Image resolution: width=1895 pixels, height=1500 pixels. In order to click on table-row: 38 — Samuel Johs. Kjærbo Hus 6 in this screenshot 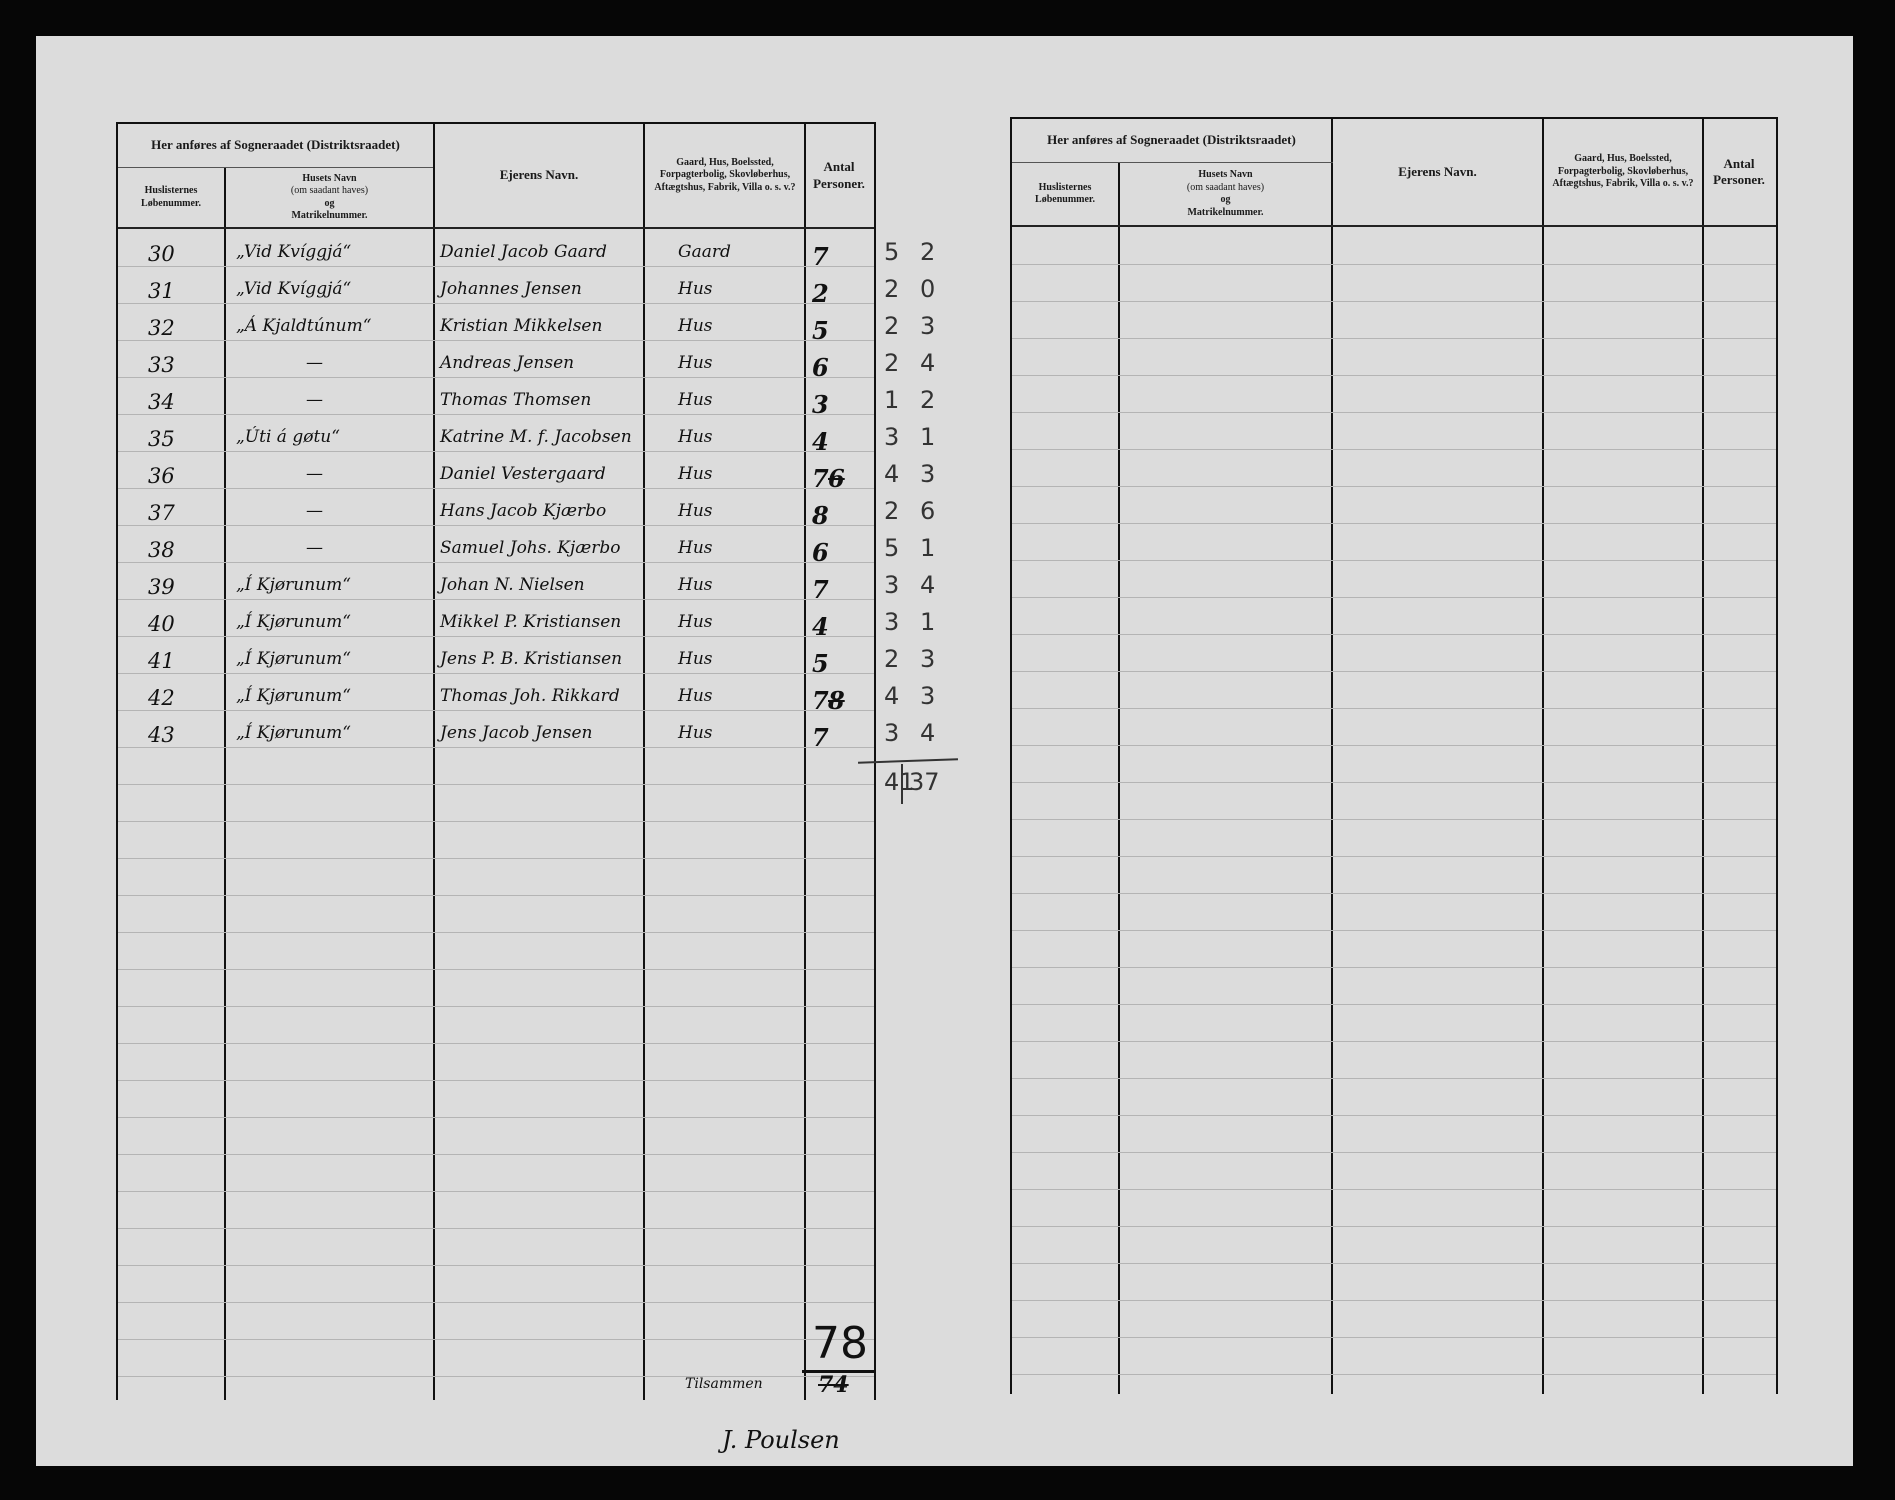, I will do `click(496, 556)`.